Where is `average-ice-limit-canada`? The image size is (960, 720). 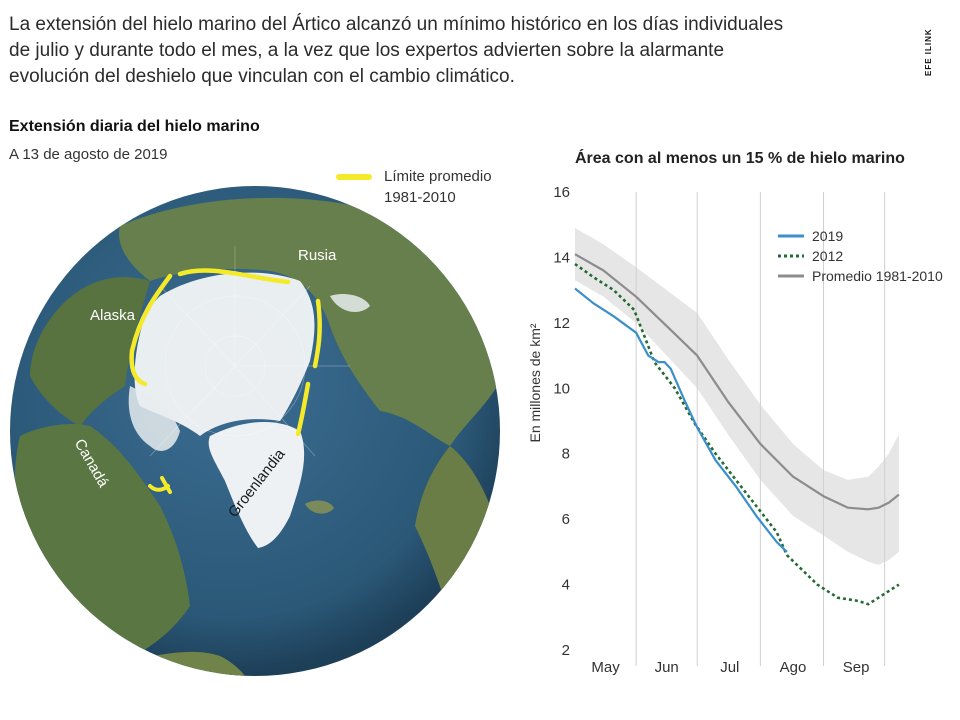
average-ice-limit-canada is located at coordinates (160, 485).